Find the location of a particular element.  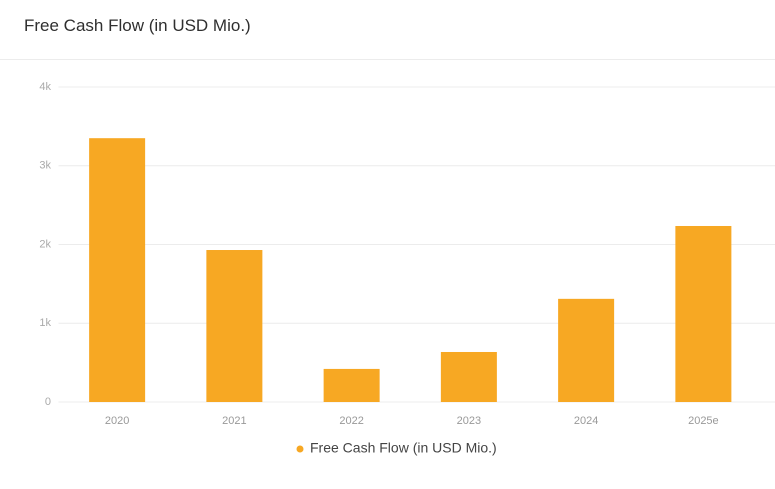

chart-title: Free Cash Flow (in USD Mio.) is located at coordinates (137, 25).